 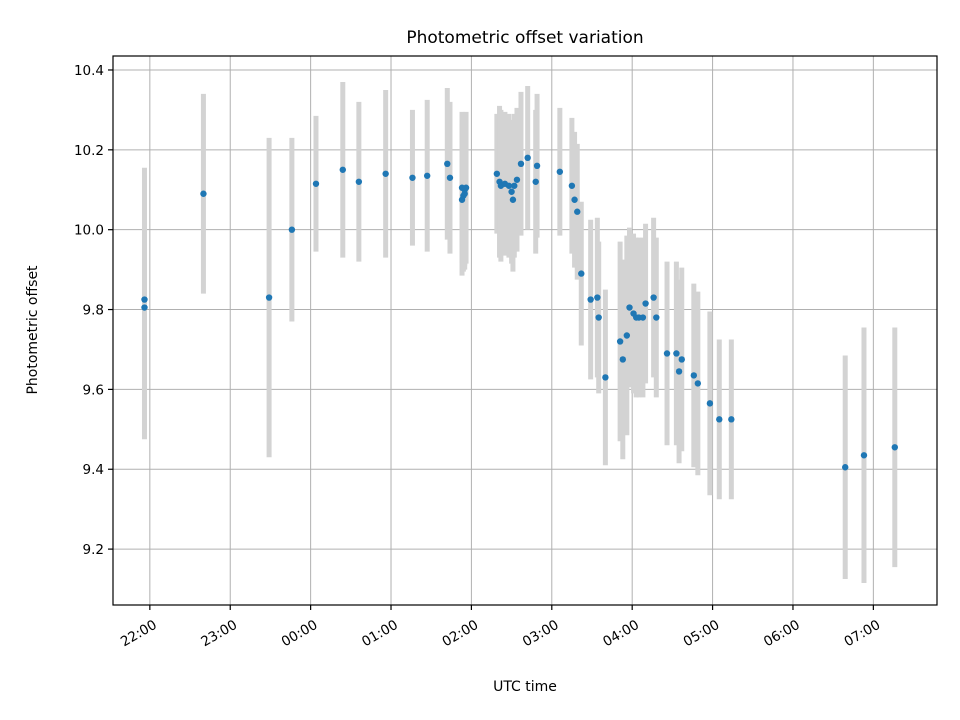 I want to click on y-tick-label: 10.4, so click(x=89, y=71).